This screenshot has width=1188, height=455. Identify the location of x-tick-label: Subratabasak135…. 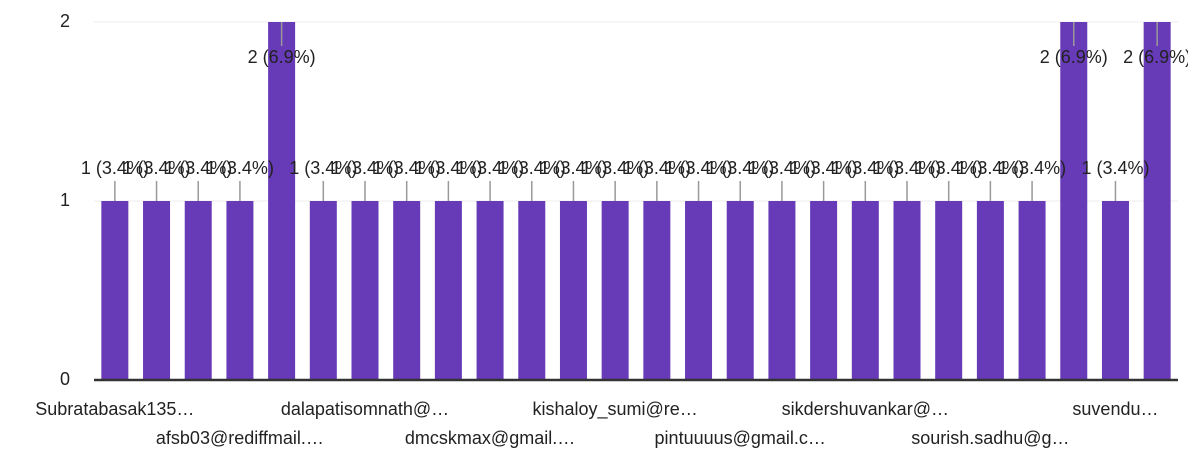
(114, 409).